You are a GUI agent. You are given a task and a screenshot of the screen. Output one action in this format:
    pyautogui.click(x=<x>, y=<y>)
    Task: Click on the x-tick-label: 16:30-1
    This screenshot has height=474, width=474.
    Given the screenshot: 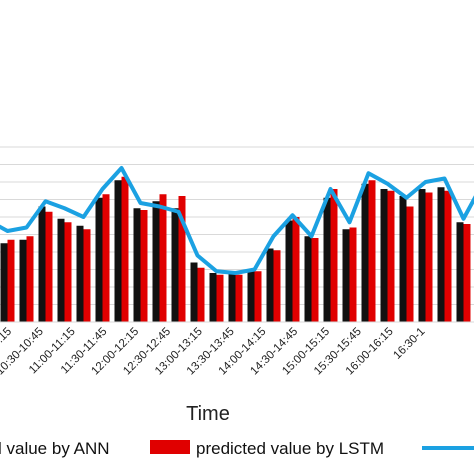 What is the action you would take?
    pyautogui.click(x=409, y=344)
    